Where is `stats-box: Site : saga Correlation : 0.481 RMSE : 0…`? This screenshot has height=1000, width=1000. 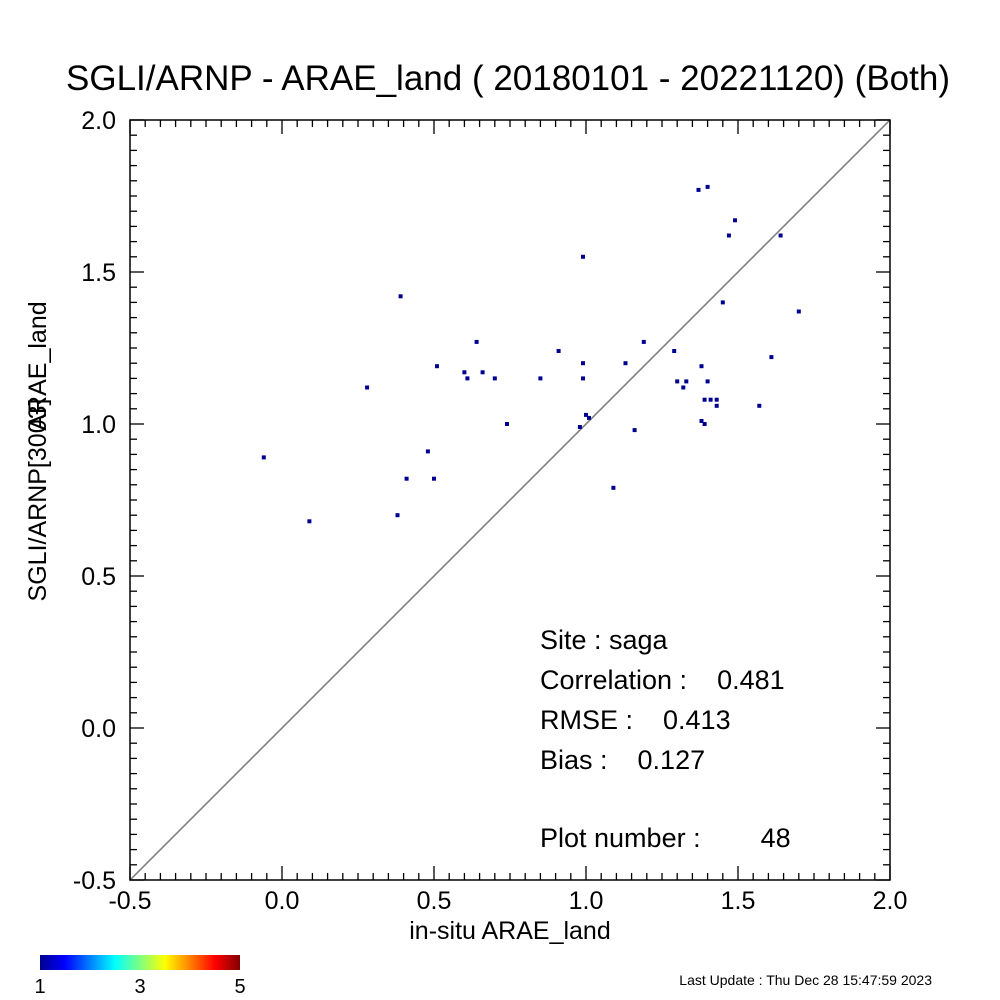
stats-box: Site : saga Correlation : 0.481 RMSE : 0… is located at coordinates (665, 739).